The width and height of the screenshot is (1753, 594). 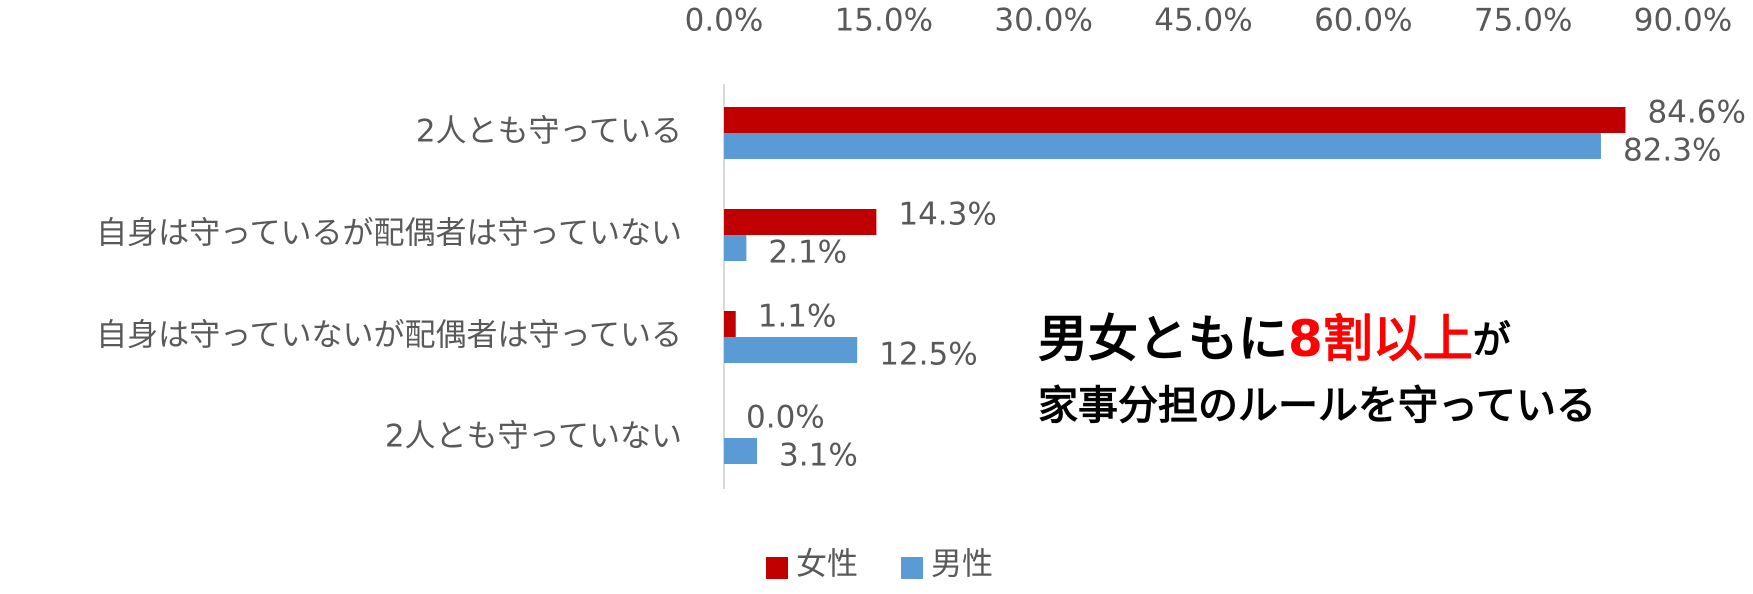 I want to click on category-label: 2人とも守っている, so click(x=549, y=132).